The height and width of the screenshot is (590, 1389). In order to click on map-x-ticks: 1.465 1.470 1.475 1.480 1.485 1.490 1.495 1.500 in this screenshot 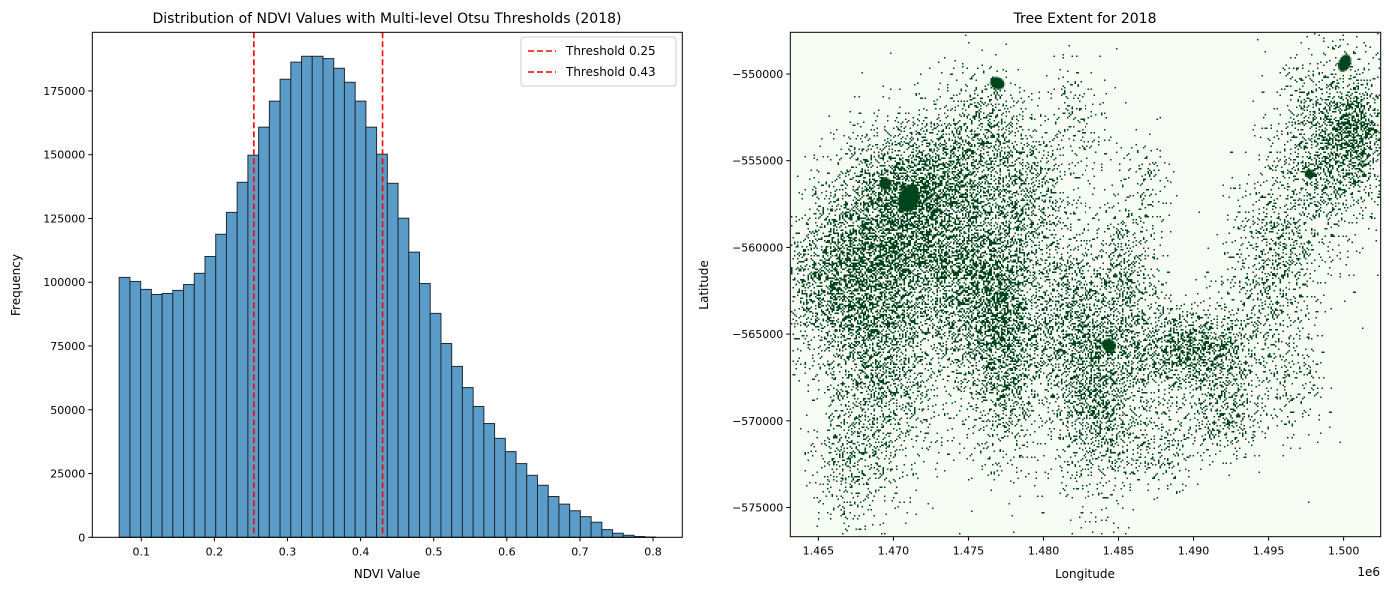, I will do `click(1081, 547)`.